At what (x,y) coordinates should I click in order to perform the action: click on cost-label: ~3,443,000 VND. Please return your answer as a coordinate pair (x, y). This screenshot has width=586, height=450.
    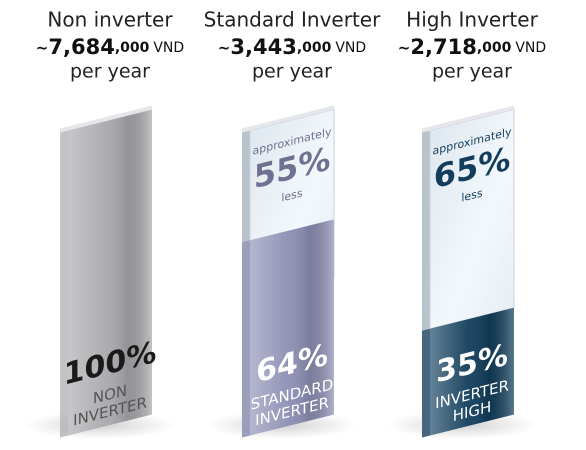
    Looking at the image, I should click on (292, 47).